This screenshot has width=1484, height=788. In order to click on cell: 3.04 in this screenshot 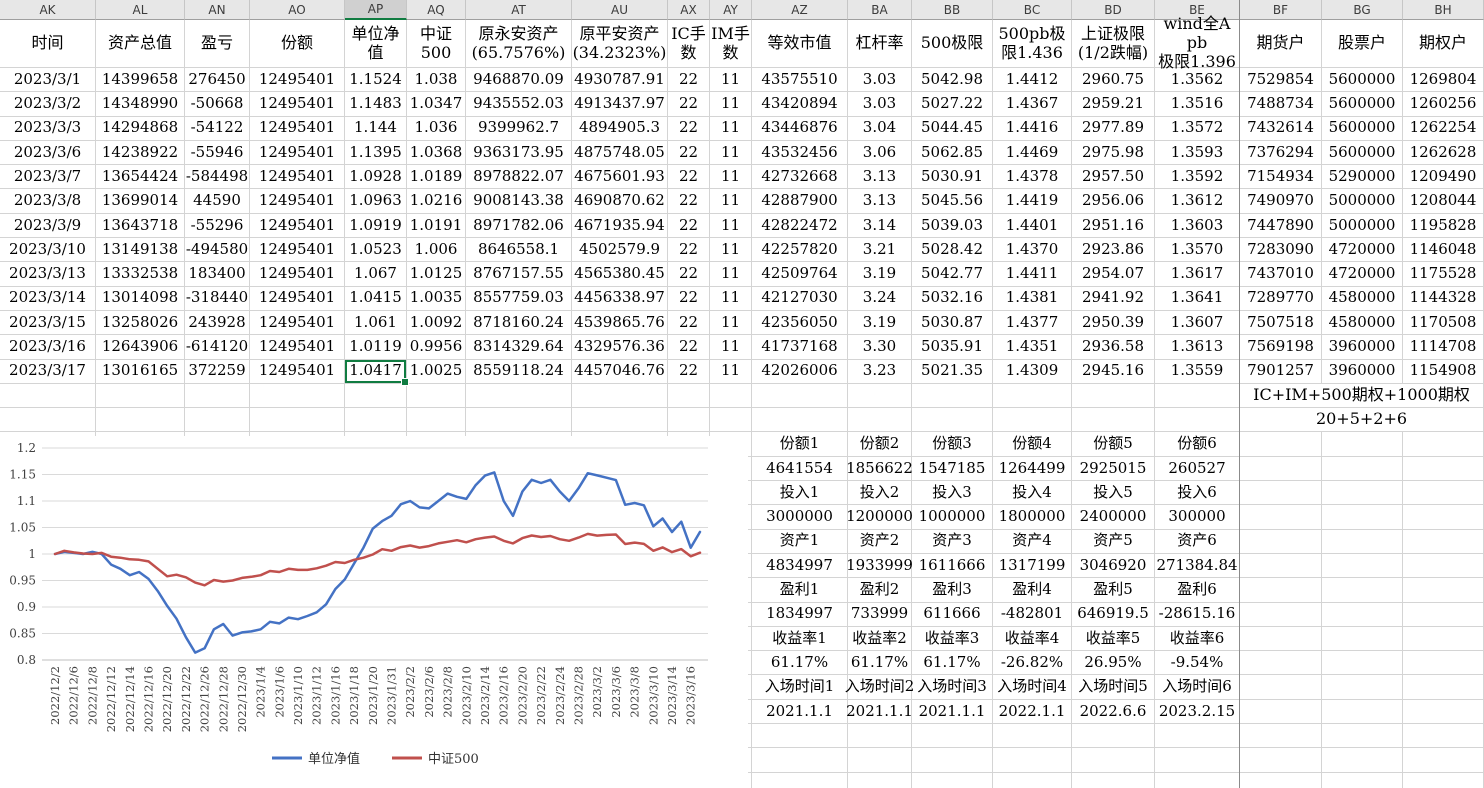, I will do `click(880, 128)`.